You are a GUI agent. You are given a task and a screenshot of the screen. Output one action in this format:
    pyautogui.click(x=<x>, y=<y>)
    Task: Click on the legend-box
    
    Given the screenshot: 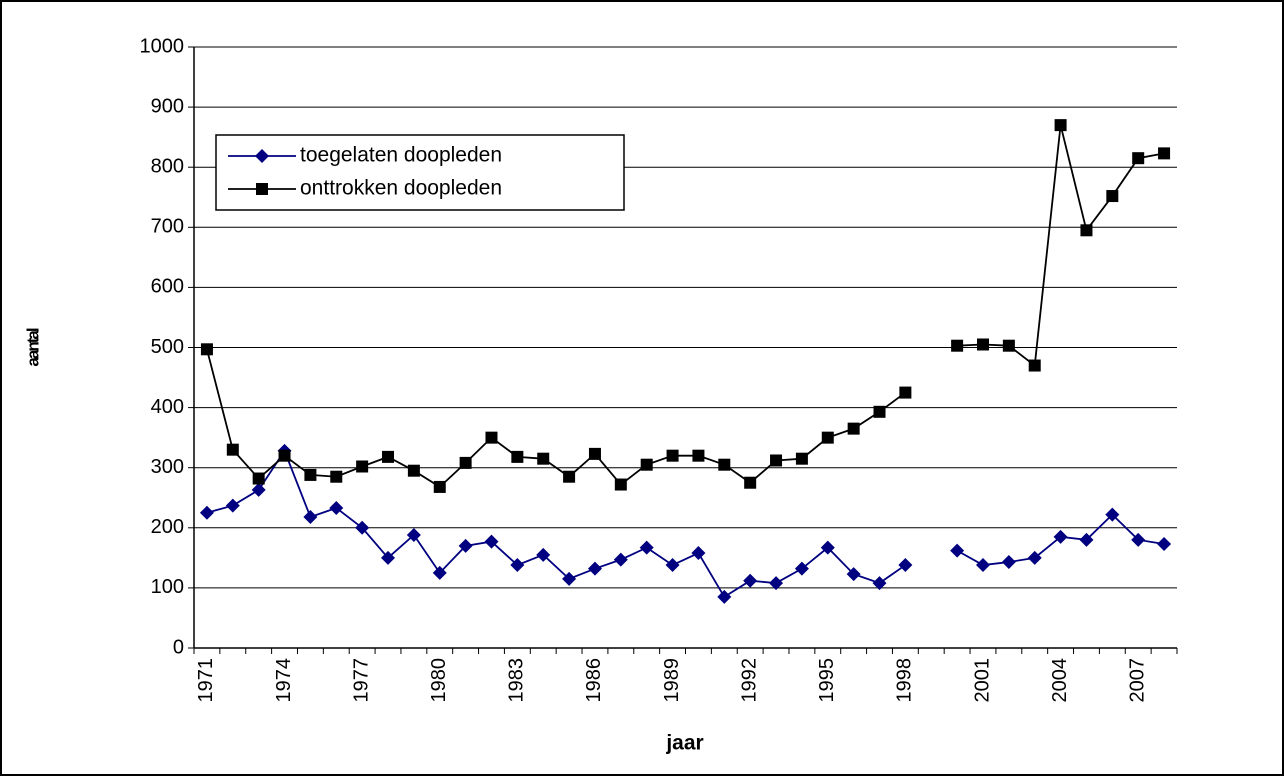 What is the action you would take?
    pyautogui.click(x=420, y=172)
    